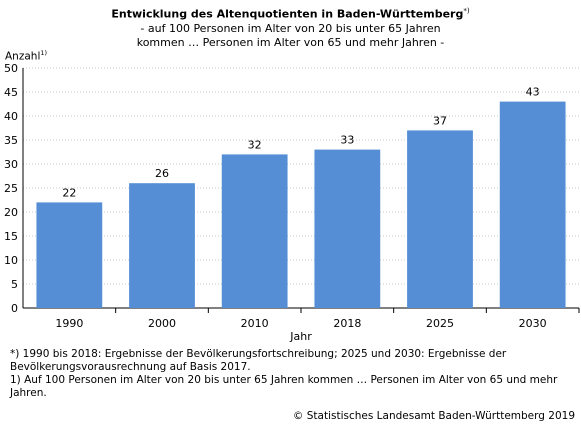 This screenshot has width=581, height=426. Describe the element at coordinates (11, 68) in the screenshot. I see `y-tick-label: 50` at that location.